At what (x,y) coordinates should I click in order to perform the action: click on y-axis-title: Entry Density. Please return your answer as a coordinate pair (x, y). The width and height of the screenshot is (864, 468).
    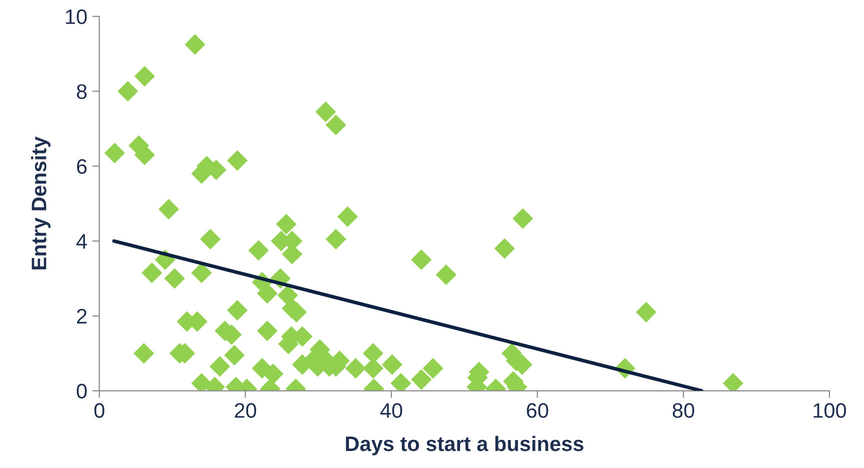
    Looking at the image, I should click on (40, 203).